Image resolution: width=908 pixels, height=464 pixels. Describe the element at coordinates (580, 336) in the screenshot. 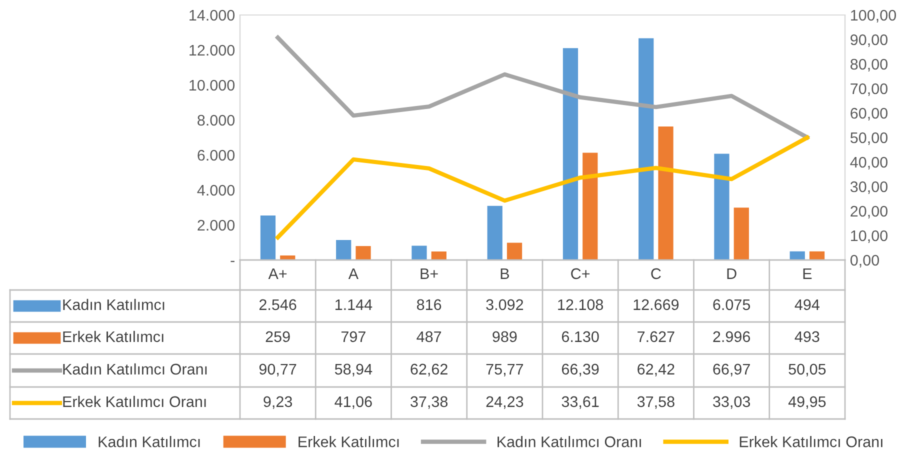

I see `data-label: 6.130` at that location.